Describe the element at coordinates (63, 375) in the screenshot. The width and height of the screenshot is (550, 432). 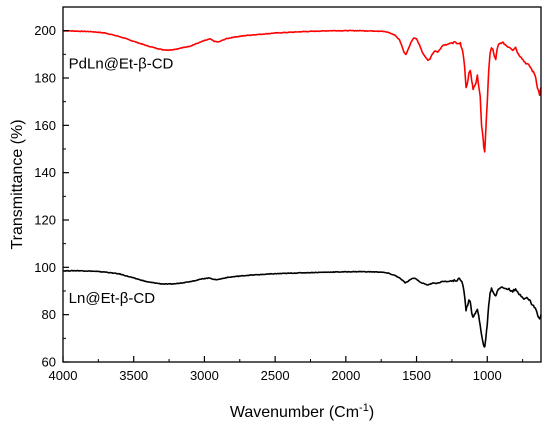
I see `x-tick-label: 4000` at that location.